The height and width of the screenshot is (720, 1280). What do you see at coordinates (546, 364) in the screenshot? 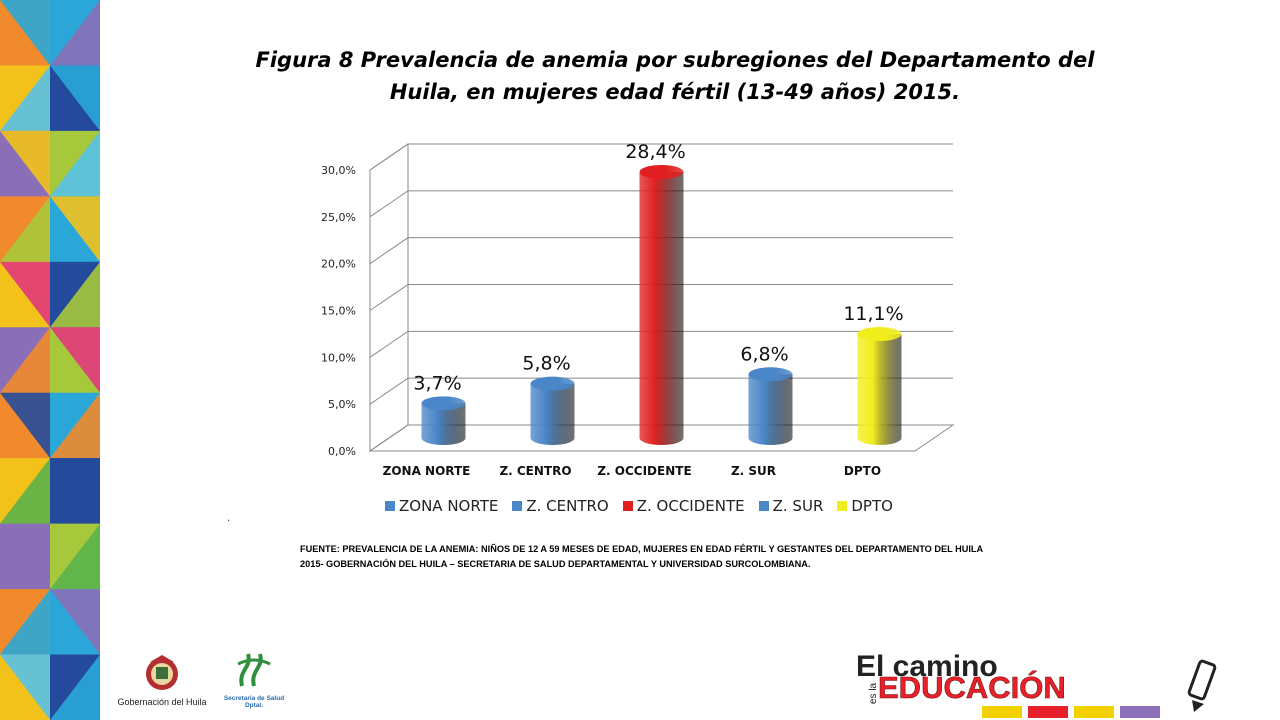
I see `value-label: 5,8%` at bounding box center [546, 364].